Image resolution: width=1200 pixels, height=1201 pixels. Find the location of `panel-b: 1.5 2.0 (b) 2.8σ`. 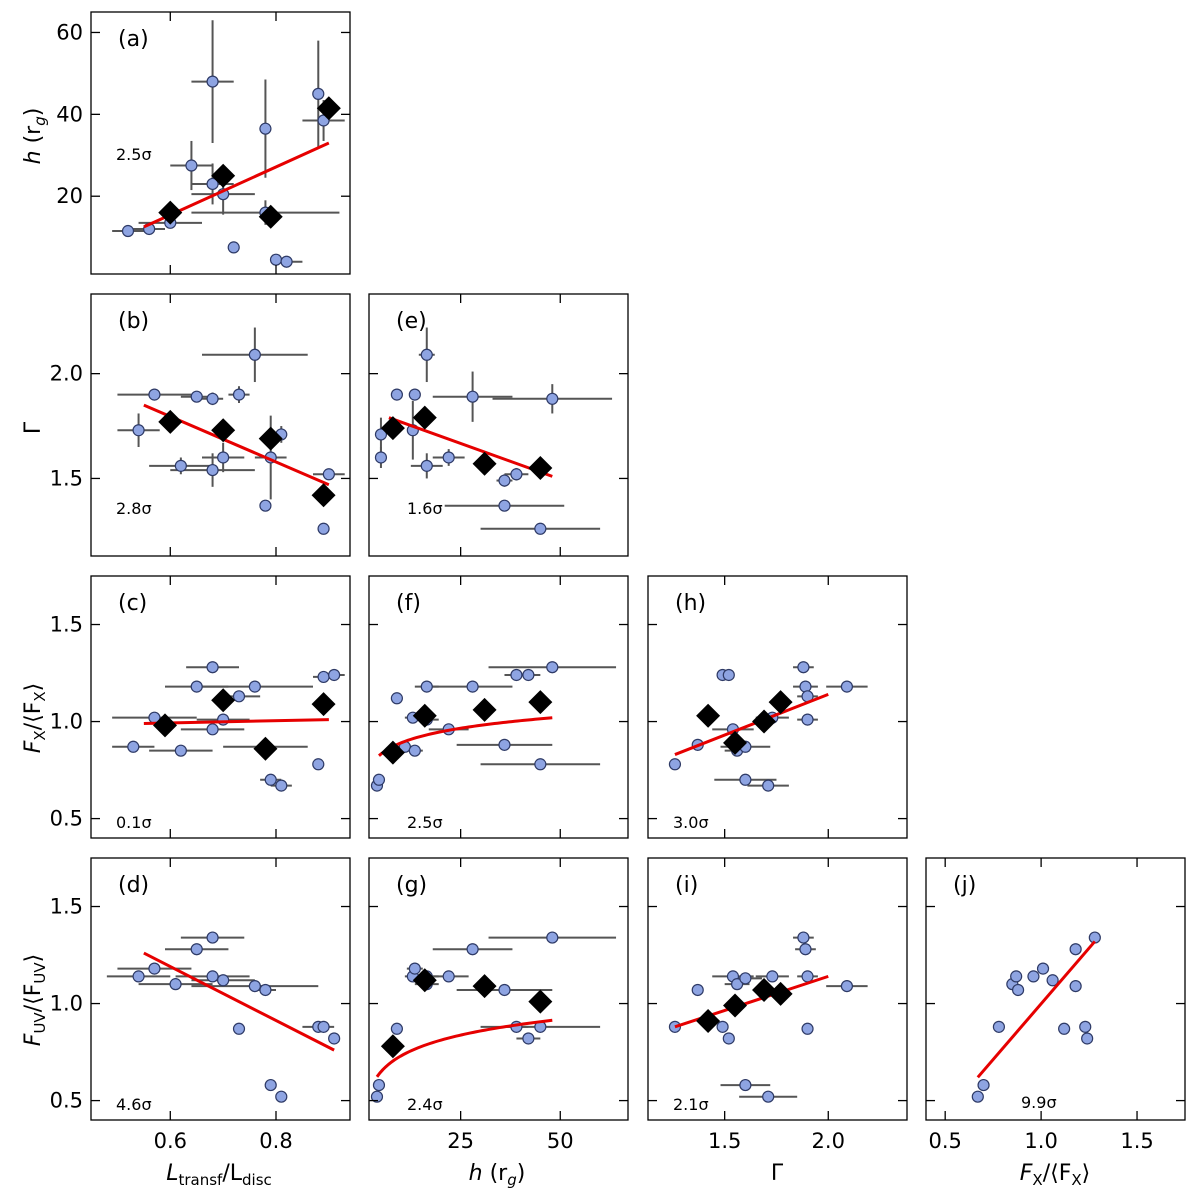

panel-b: 1.5 2.0 (b) 2.8σ is located at coordinates (200, 425).